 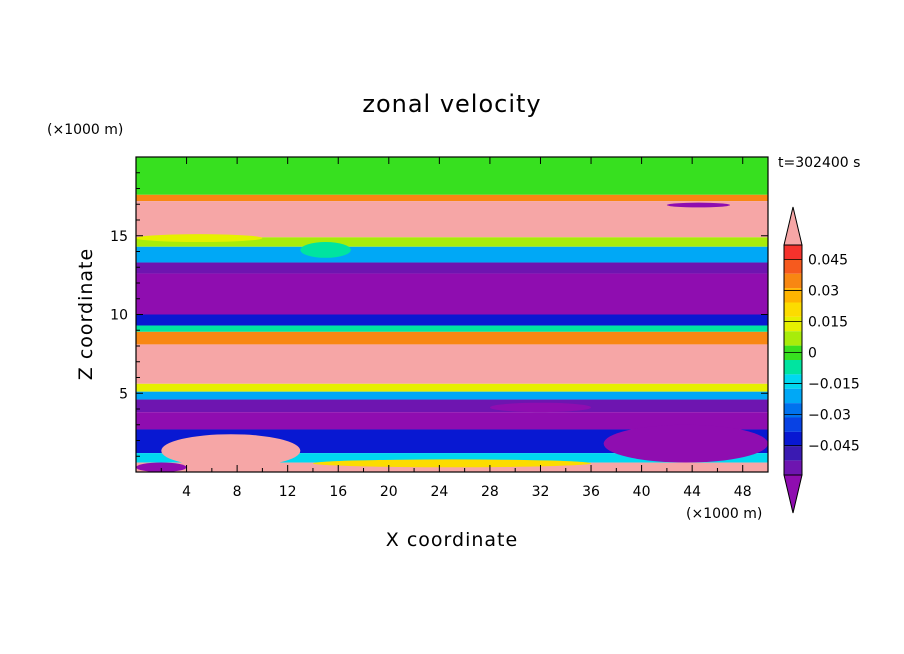 What do you see at coordinates (119, 316) in the screenshot?
I see `y-tick-label-1: 10` at bounding box center [119, 316].